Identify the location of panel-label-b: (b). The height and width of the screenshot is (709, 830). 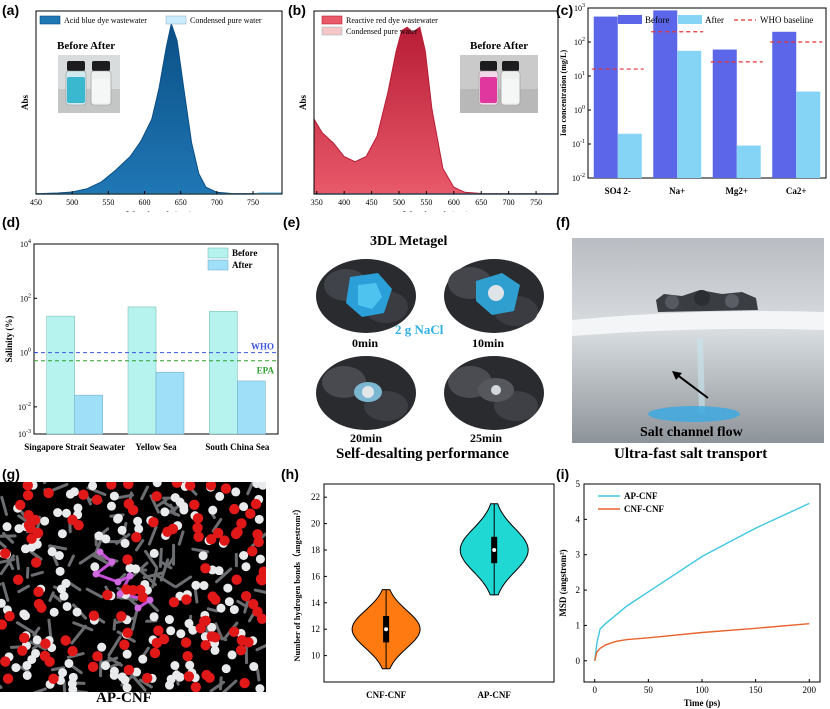
(297, 10).